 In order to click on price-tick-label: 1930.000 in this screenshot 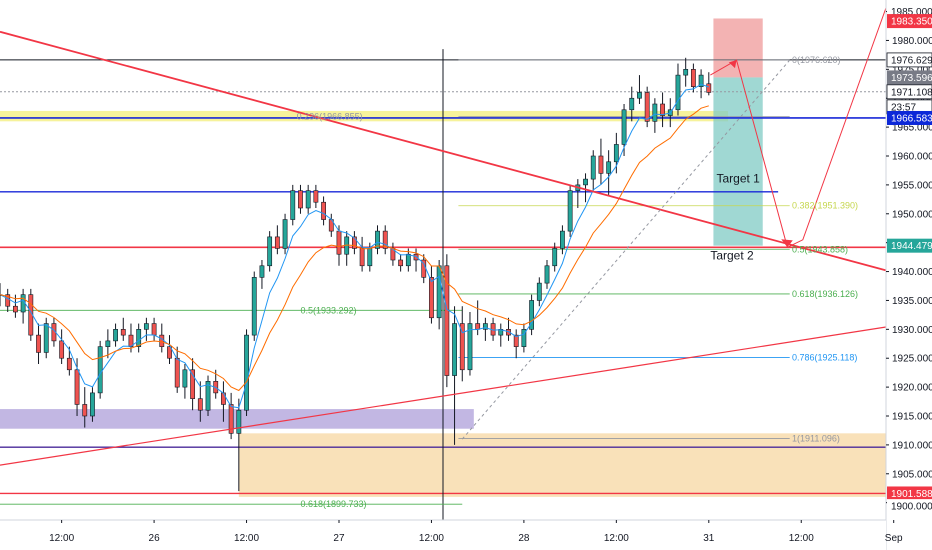, I will do `click(912, 330)`.